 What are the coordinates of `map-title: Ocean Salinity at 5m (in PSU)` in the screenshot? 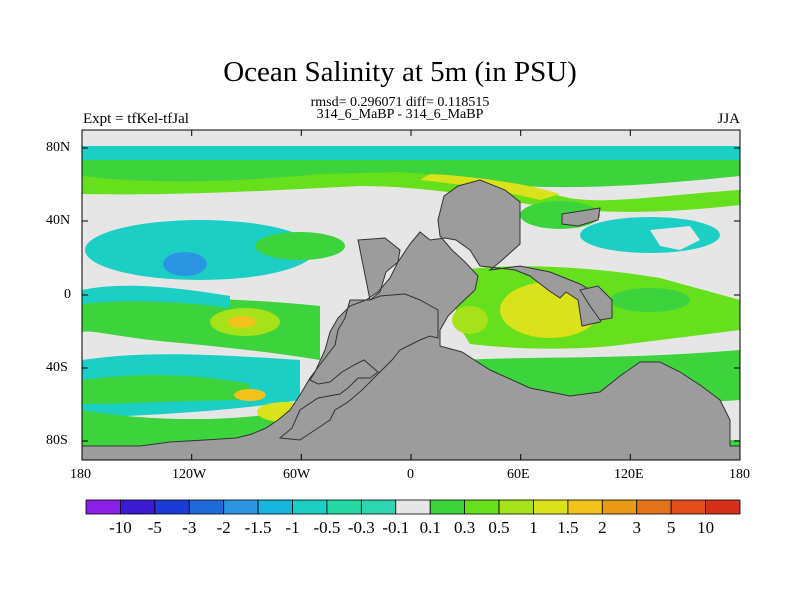 It's located at (400, 72).